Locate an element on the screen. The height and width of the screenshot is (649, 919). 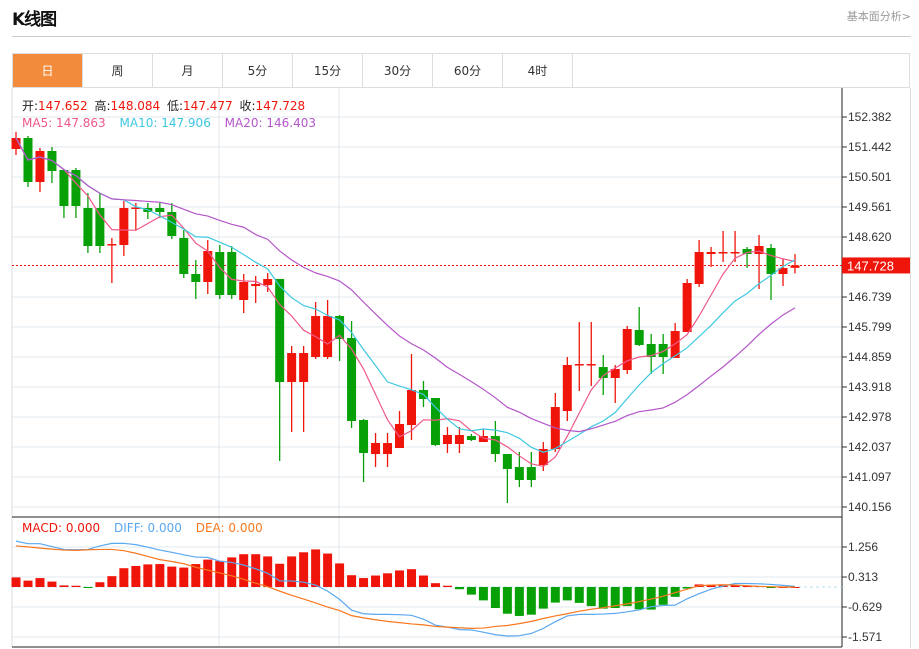
tab-day: 日 is located at coordinates (48, 70).